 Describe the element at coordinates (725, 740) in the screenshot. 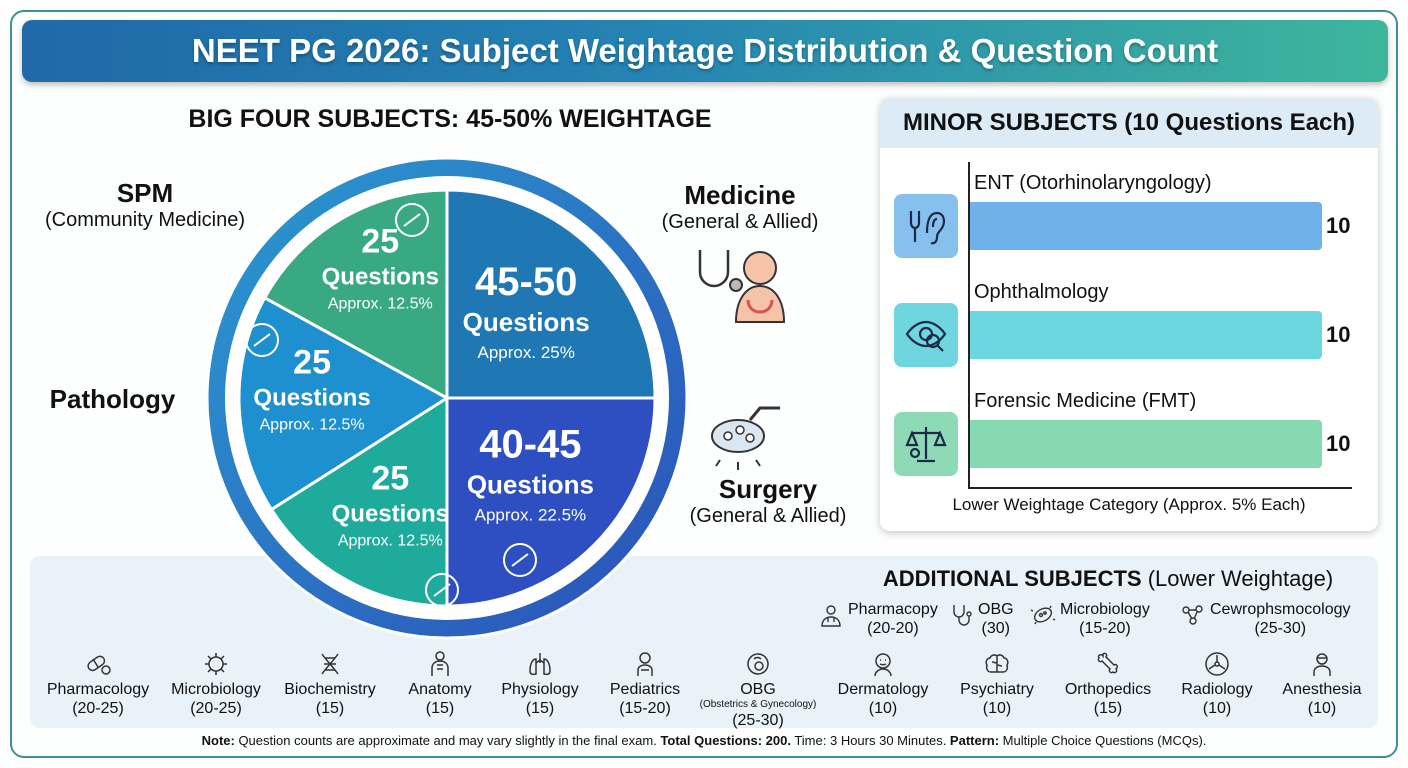

I see `total-label: Total Questions: 200.` at that location.